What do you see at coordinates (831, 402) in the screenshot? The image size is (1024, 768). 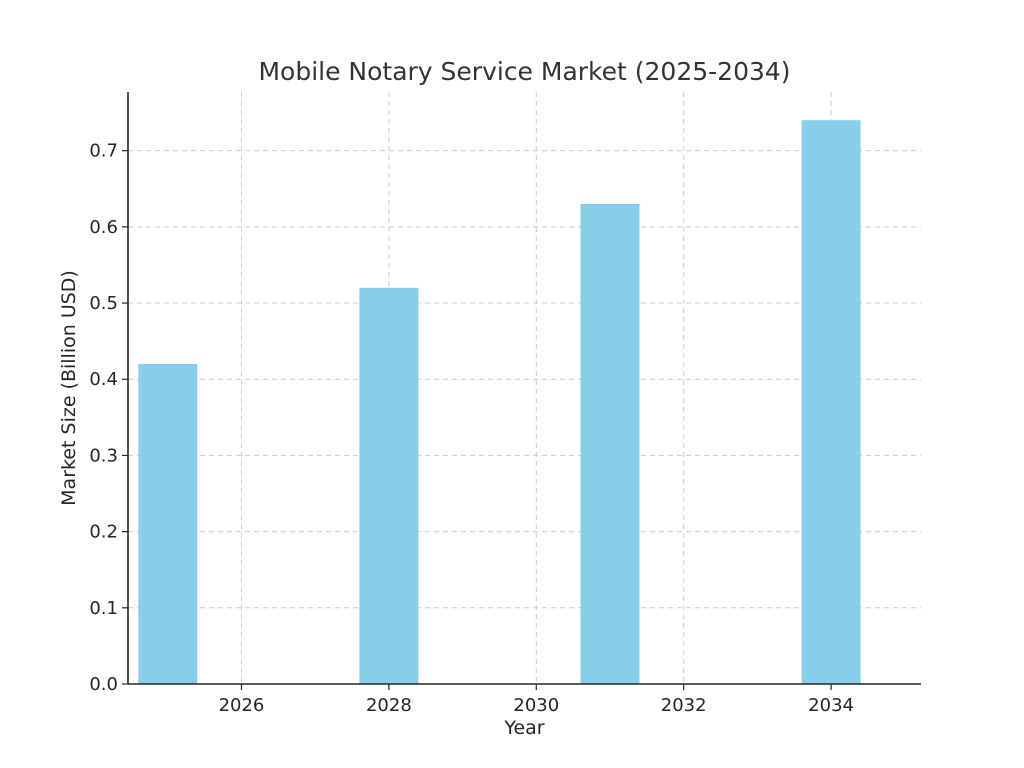 I see `bar-2034` at bounding box center [831, 402].